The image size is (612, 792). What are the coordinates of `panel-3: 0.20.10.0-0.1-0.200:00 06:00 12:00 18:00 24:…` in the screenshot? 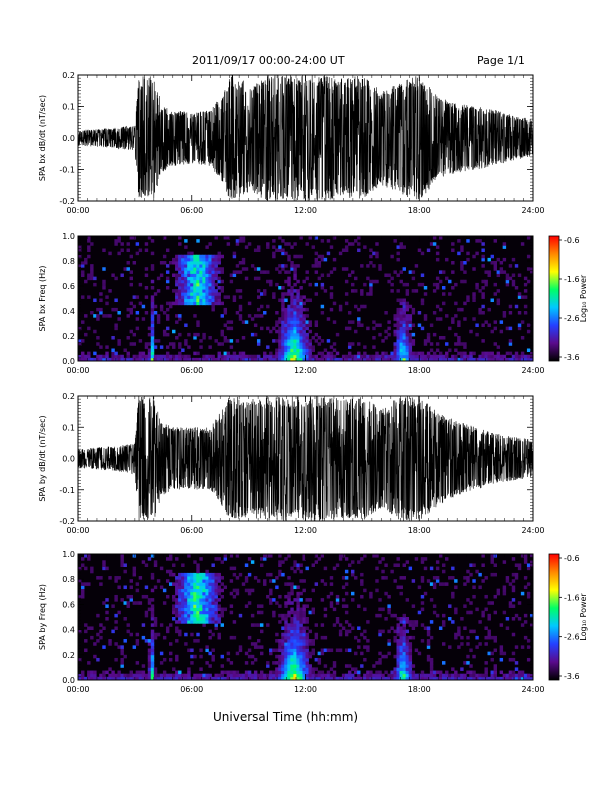 It's located at (291, 463).